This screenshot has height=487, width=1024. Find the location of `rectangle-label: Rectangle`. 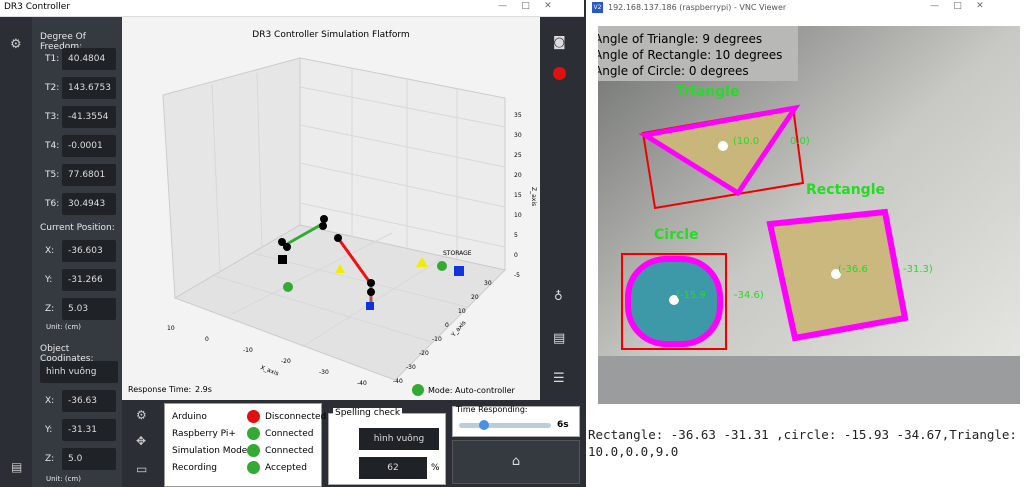

rectangle-label: Rectangle is located at coordinates (845, 190).